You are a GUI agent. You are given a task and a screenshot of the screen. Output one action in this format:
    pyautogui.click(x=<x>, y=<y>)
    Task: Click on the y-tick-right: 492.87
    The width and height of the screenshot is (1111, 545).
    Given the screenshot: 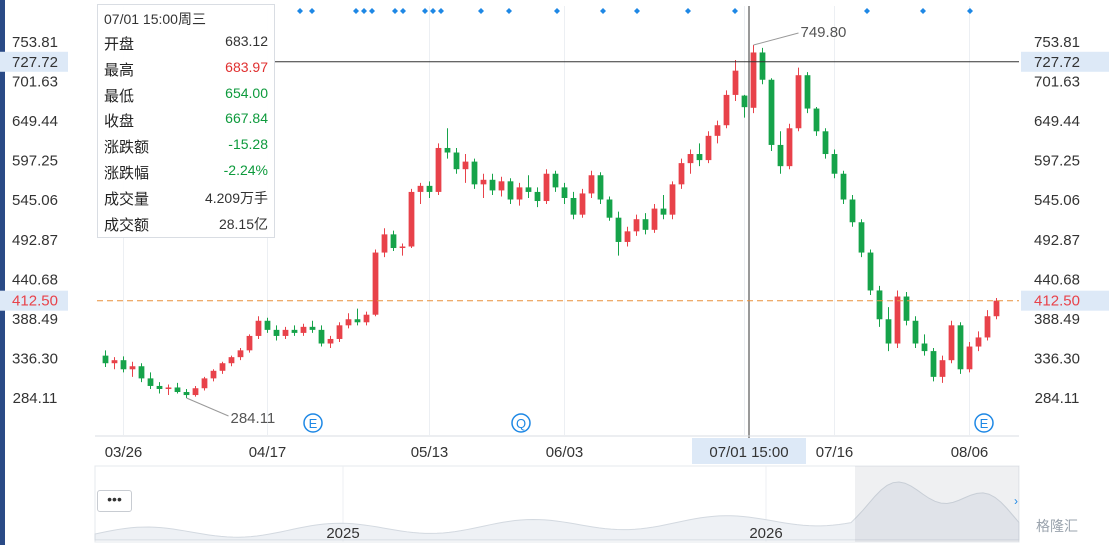 What is the action you would take?
    pyautogui.click(x=1057, y=240)
    